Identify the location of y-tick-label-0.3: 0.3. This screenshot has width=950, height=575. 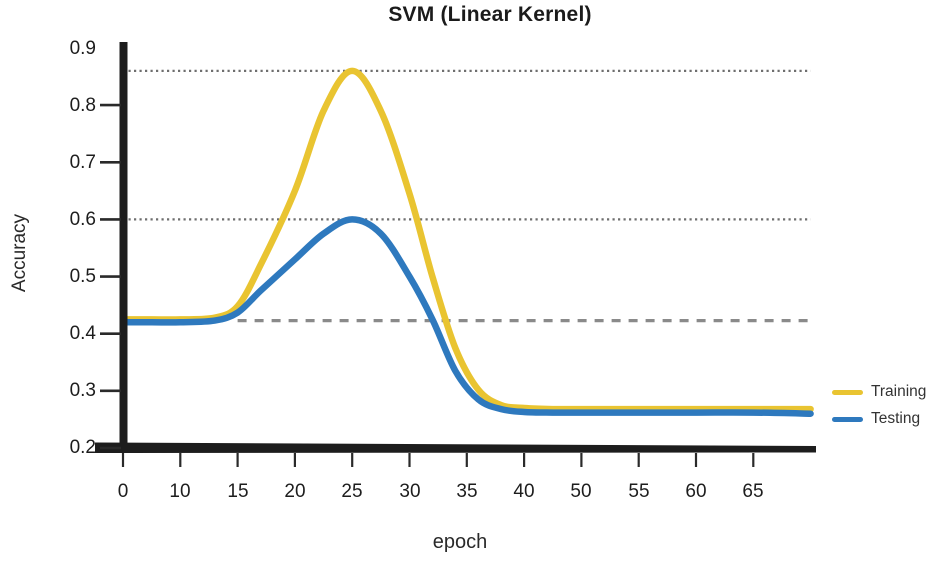
(82, 390).